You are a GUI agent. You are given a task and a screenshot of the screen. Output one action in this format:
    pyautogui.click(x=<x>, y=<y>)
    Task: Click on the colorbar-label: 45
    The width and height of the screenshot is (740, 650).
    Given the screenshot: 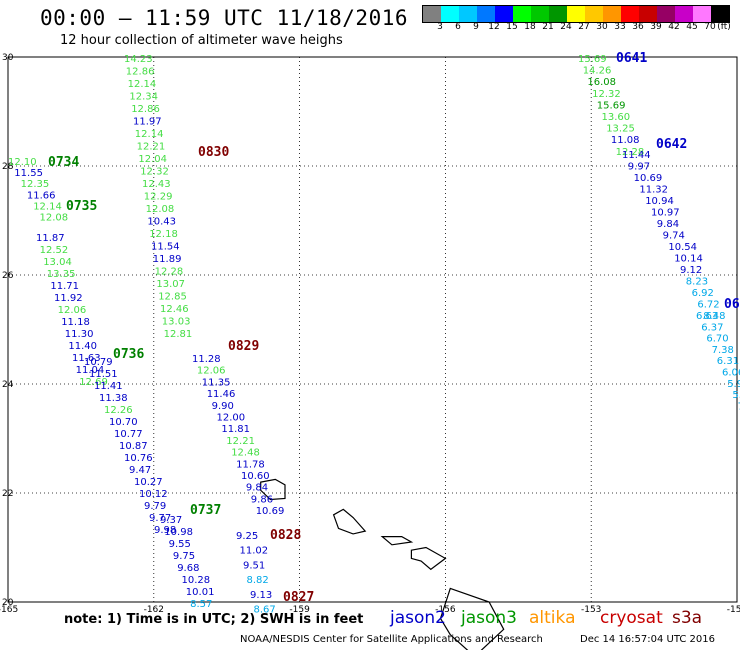 What is the action you would take?
    pyautogui.click(x=692, y=27)
    